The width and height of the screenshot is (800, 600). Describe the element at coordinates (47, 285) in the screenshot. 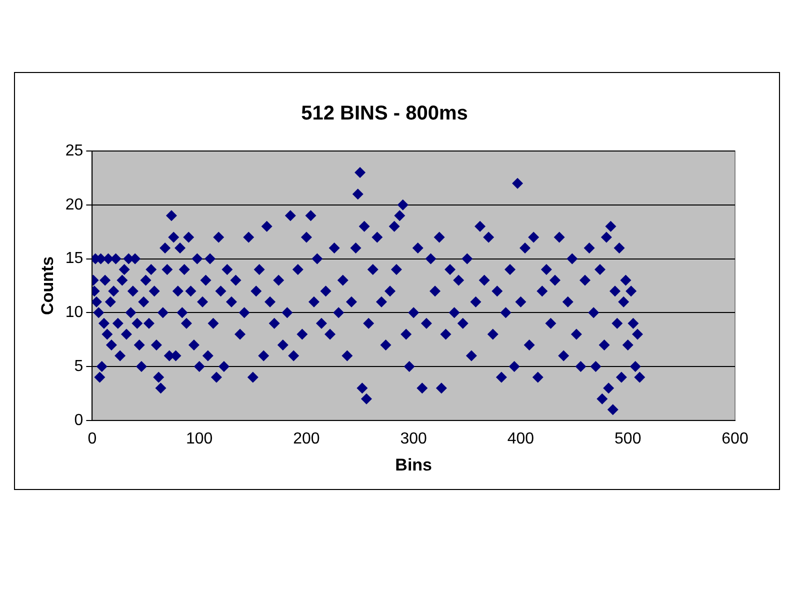

I see `y-axis-title: Counts` at that location.